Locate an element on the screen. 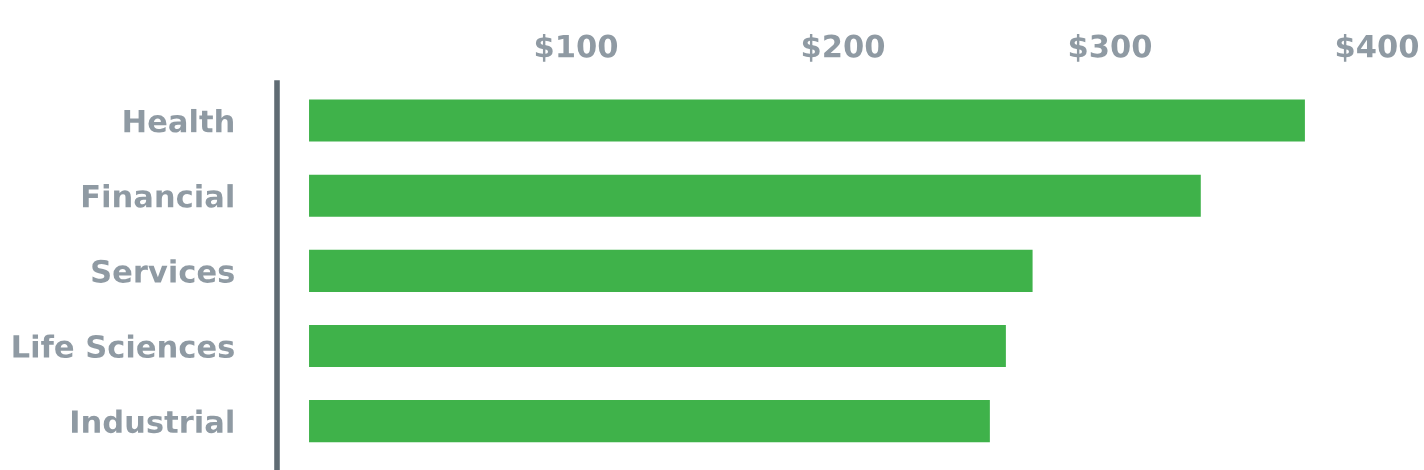 The image size is (1424, 470). x-tick-label: $400 is located at coordinates (1377, 47).